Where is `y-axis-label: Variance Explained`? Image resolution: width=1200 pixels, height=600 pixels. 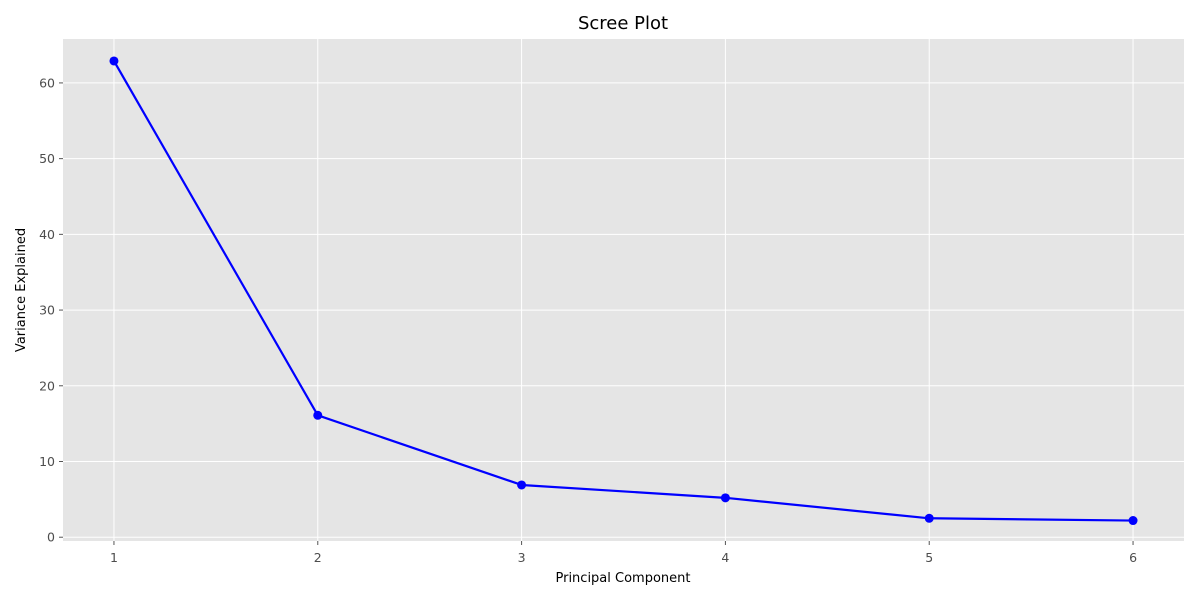
y-axis-label: Variance Explained is located at coordinates (21, 290).